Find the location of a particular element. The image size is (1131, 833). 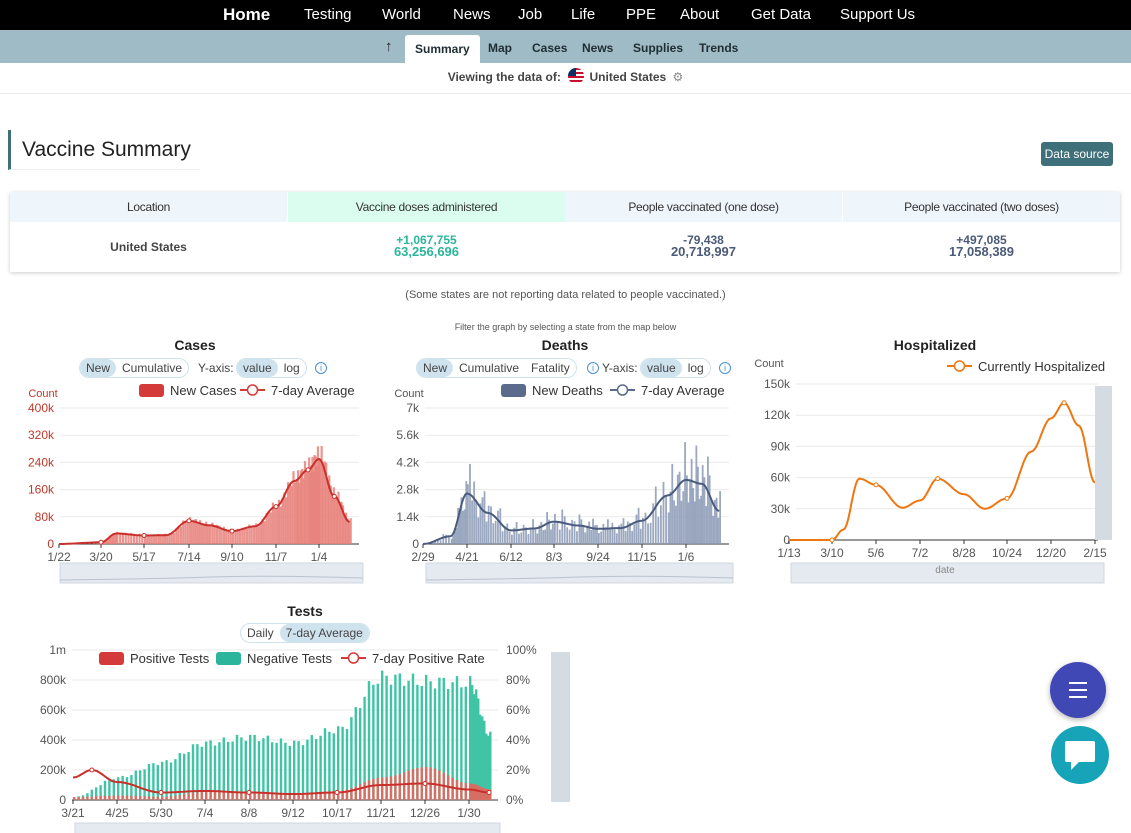

gear-icon: ⚙ is located at coordinates (678, 77).